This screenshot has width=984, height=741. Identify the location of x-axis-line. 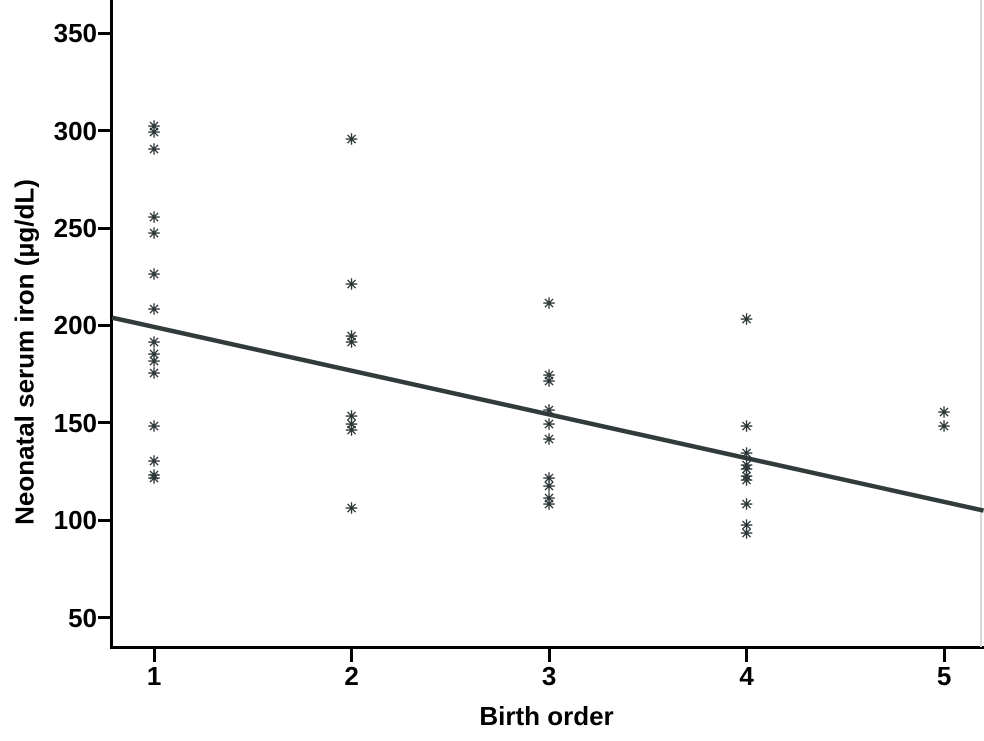
(547, 647).